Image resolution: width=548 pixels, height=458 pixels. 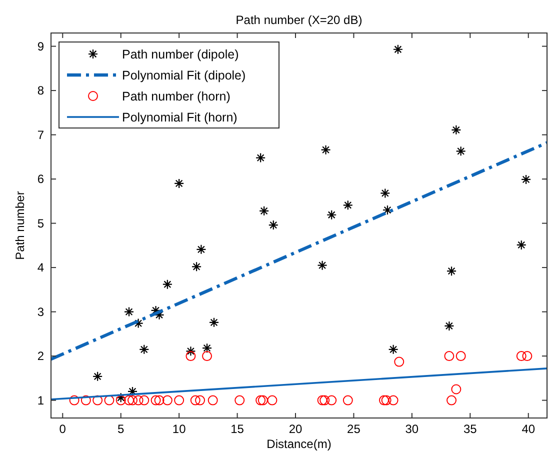 What do you see at coordinates (40, 311) in the screenshot?
I see `y-tick-label: 3` at bounding box center [40, 311].